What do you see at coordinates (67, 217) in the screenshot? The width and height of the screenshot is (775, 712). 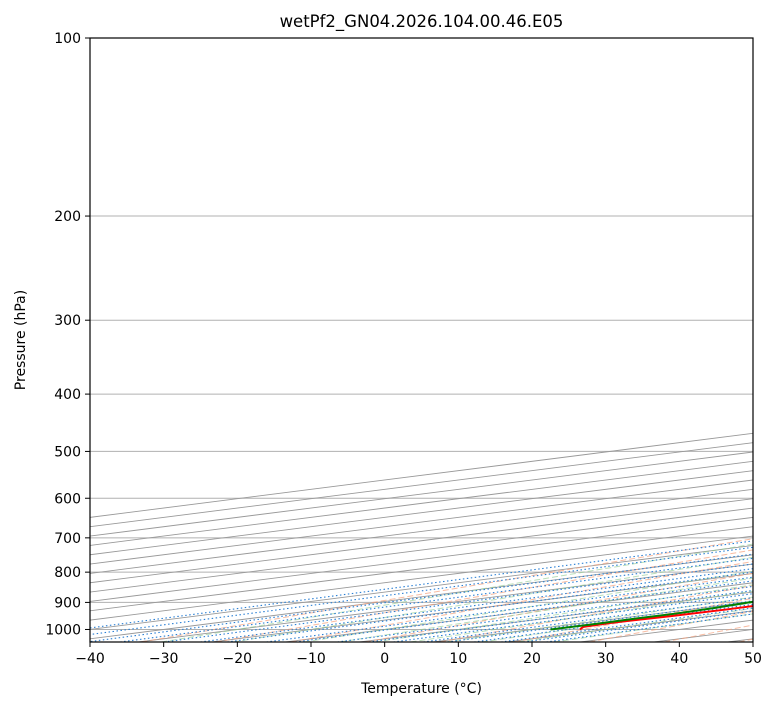 I see `y-tick-label: 200` at bounding box center [67, 217].